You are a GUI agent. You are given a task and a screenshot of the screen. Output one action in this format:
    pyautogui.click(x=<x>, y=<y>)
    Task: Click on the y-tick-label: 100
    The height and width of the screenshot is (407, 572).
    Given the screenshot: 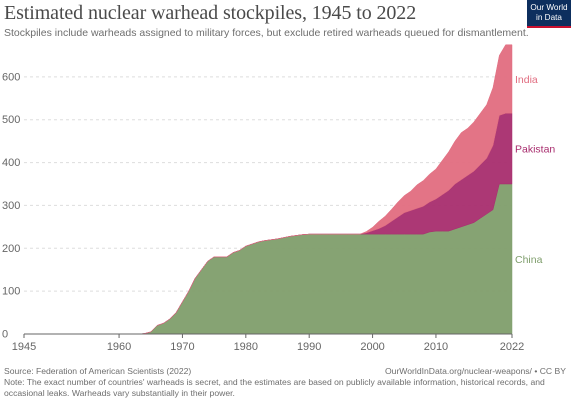 What is the action you would take?
    pyautogui.click(x=11, y=292)
    